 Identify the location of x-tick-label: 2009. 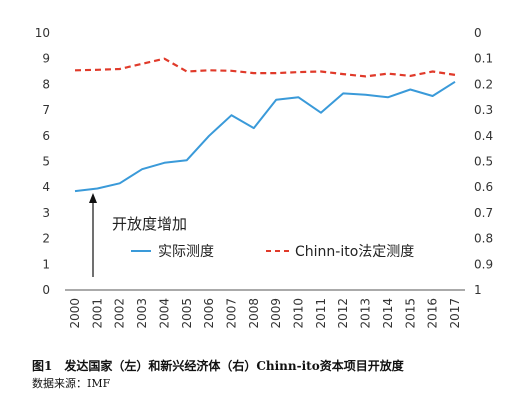
(276, 313).